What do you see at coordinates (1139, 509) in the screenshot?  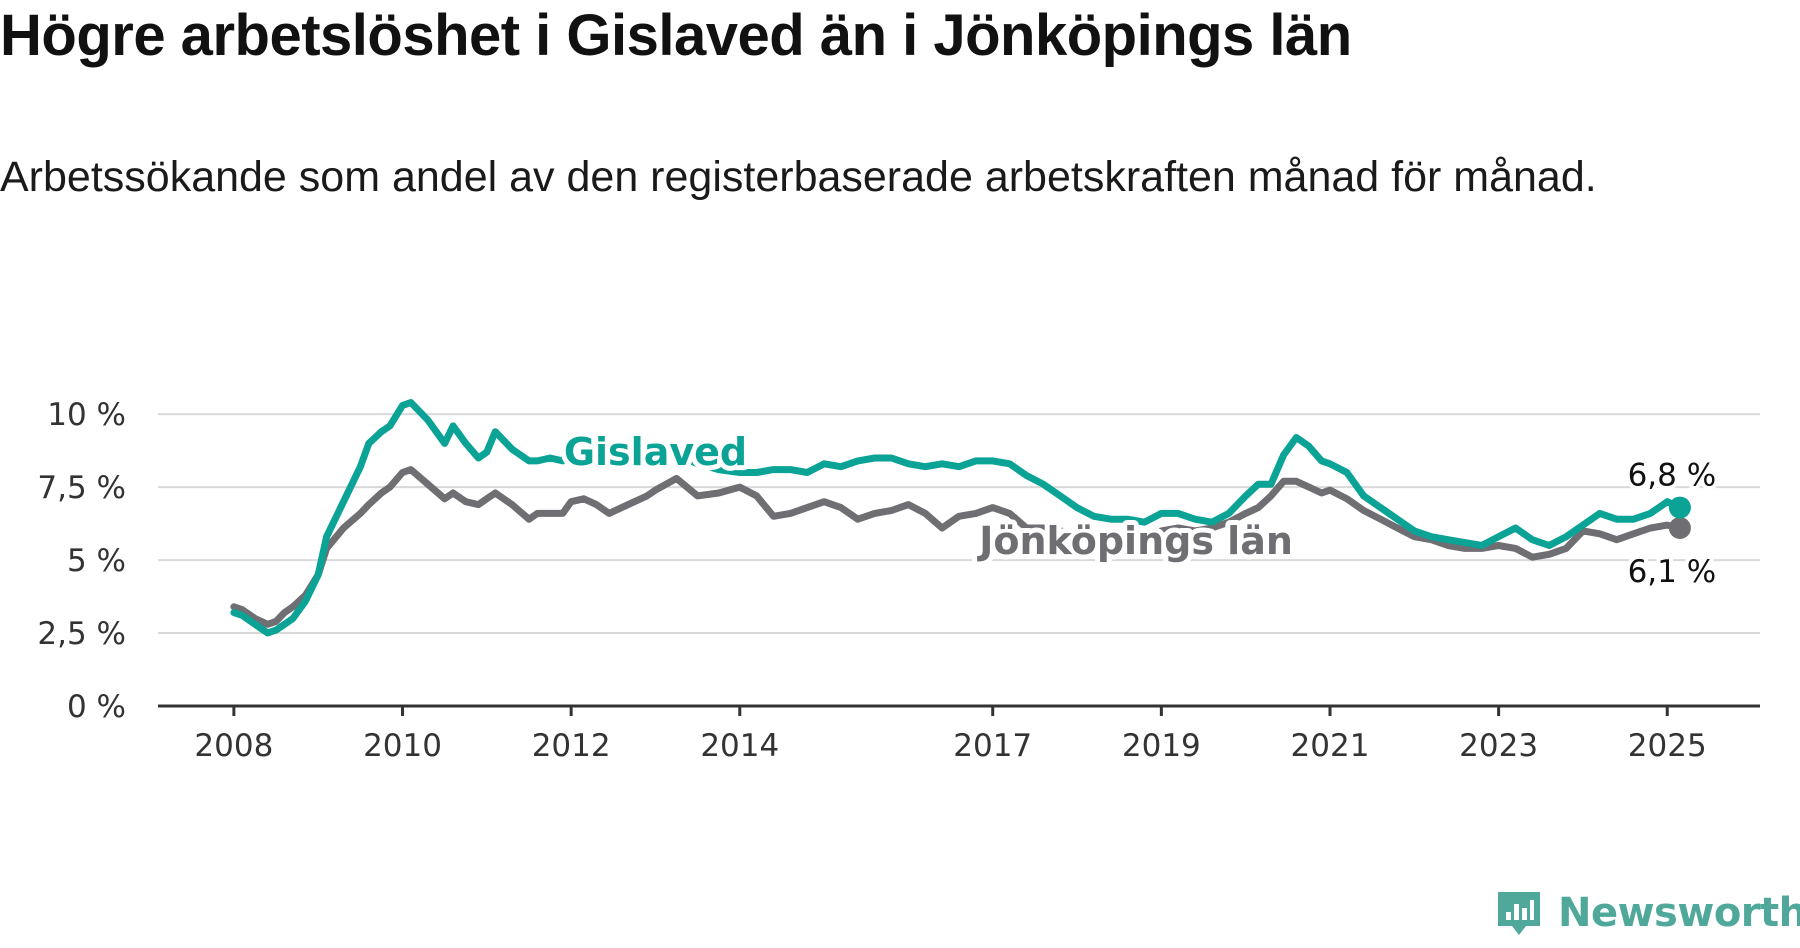 I see `series-labels: Gislaved Jönköpings län 6,8 % 6,1 %` at bounding box center [1139, 509].